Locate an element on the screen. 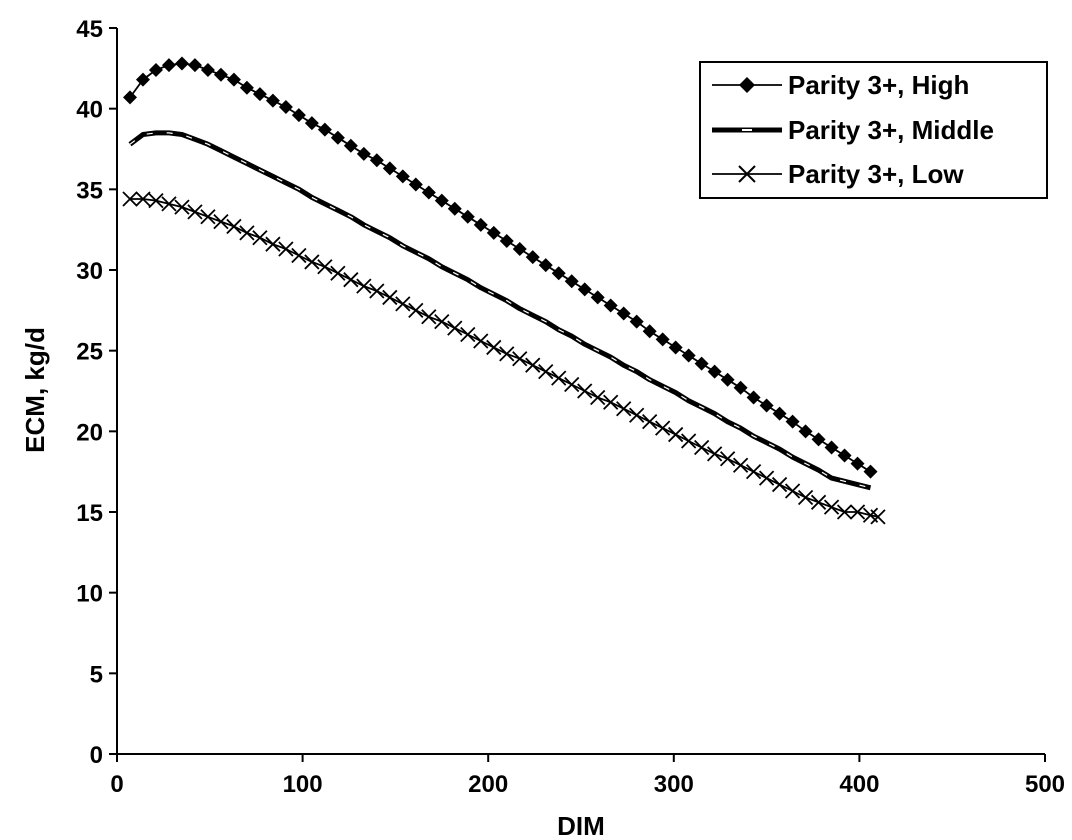  x-tick-label: 500 is located at coordinates (1045, 784).